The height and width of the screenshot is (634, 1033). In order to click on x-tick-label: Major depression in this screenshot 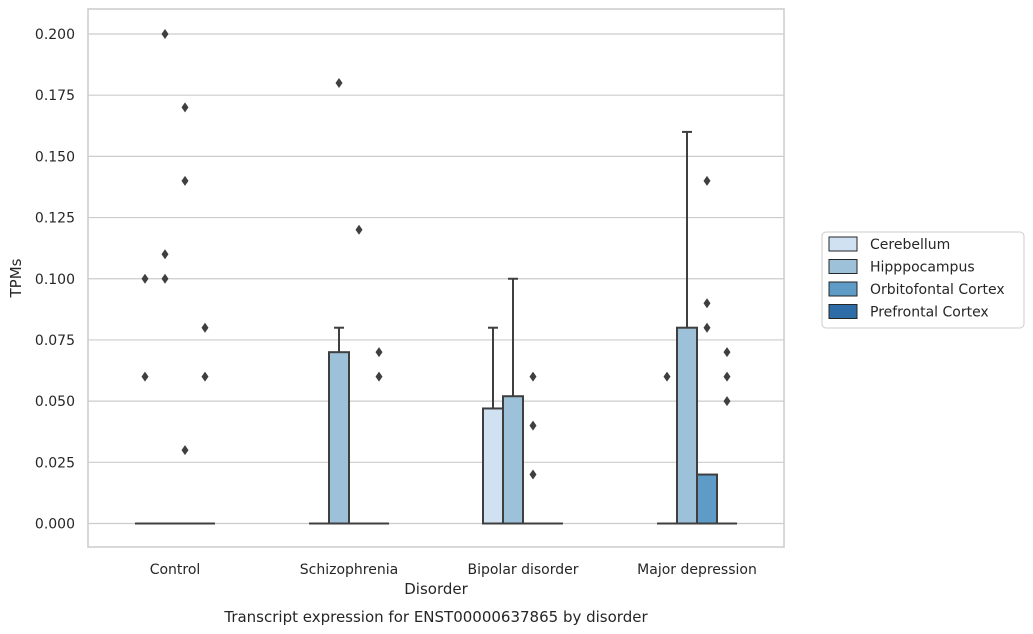, I will do `click(697, 570)`.